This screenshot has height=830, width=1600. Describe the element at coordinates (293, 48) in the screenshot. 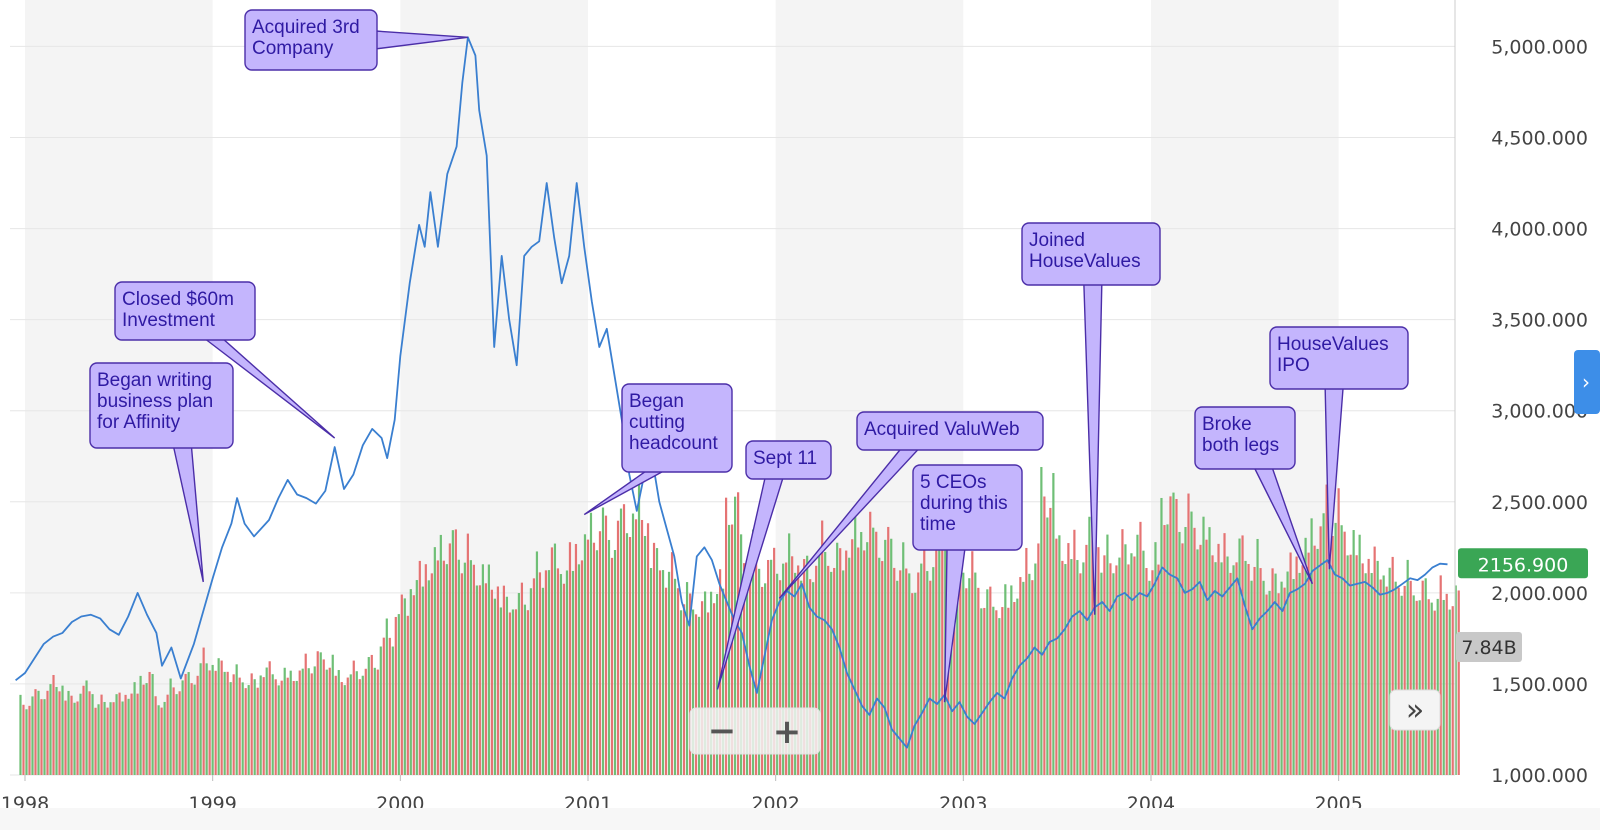

I see `annotation-text: Company` at that location.